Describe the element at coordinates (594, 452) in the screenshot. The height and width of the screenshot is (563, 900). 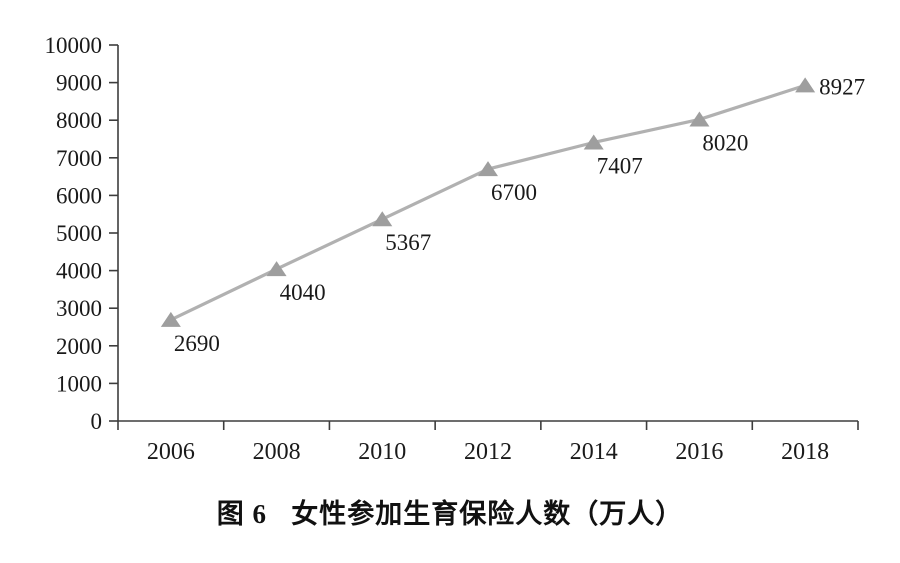
I see `x-axis-tick-label: 2014` at that location.